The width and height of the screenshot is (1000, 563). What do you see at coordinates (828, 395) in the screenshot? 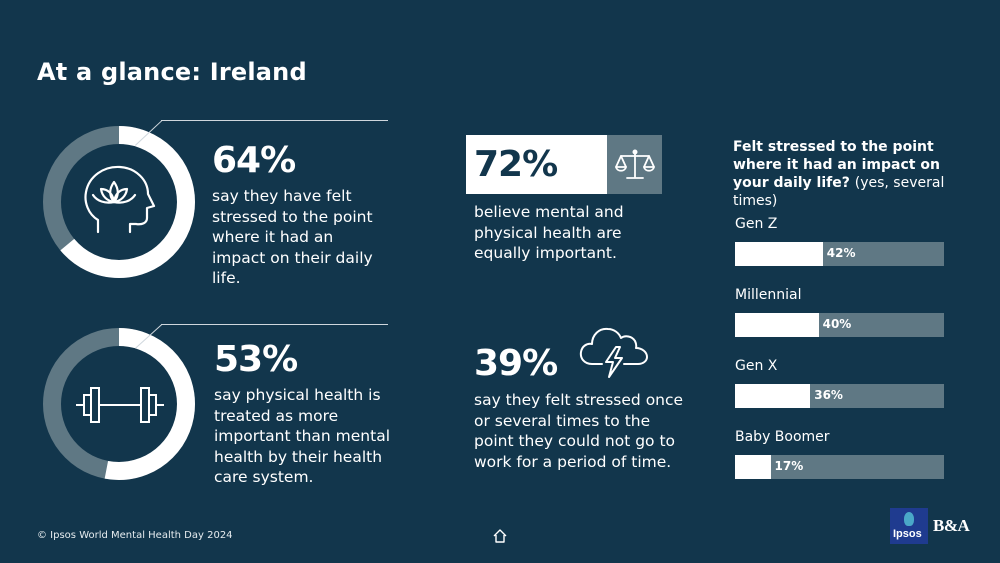
I see `bar-value-label: 36%` at bounding box center [828, 395].